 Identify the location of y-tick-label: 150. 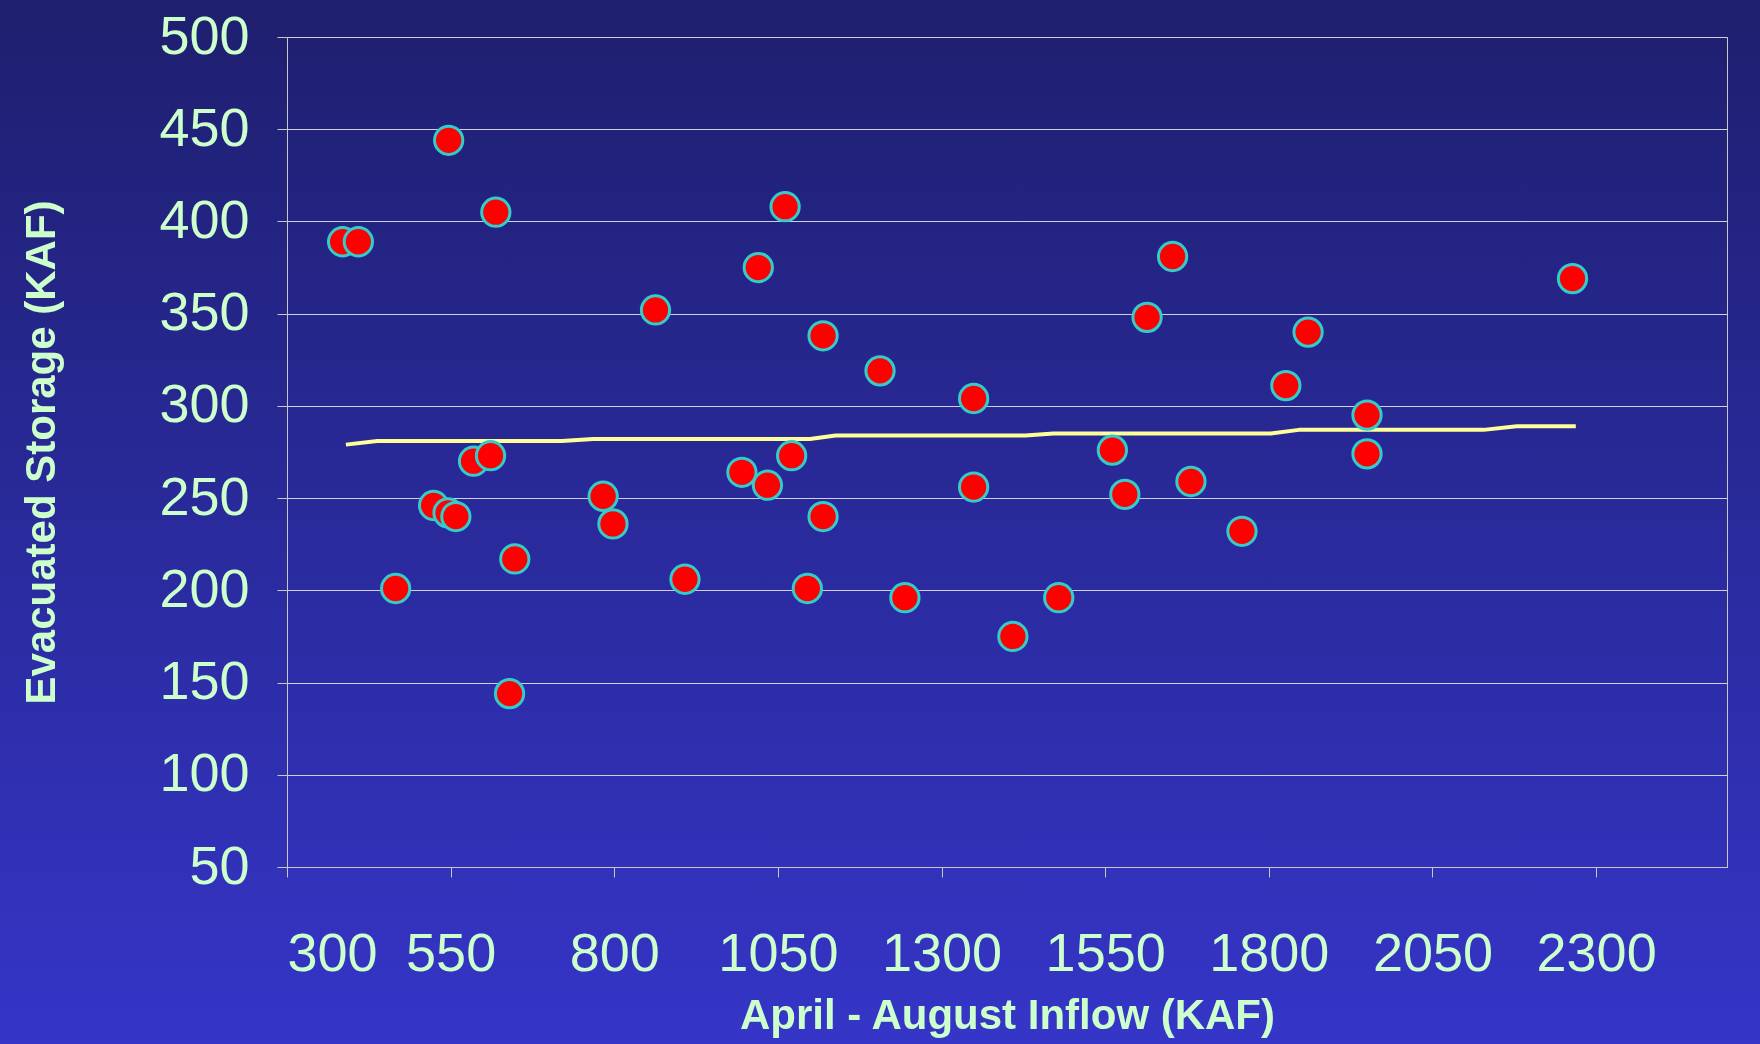
(204, 680).